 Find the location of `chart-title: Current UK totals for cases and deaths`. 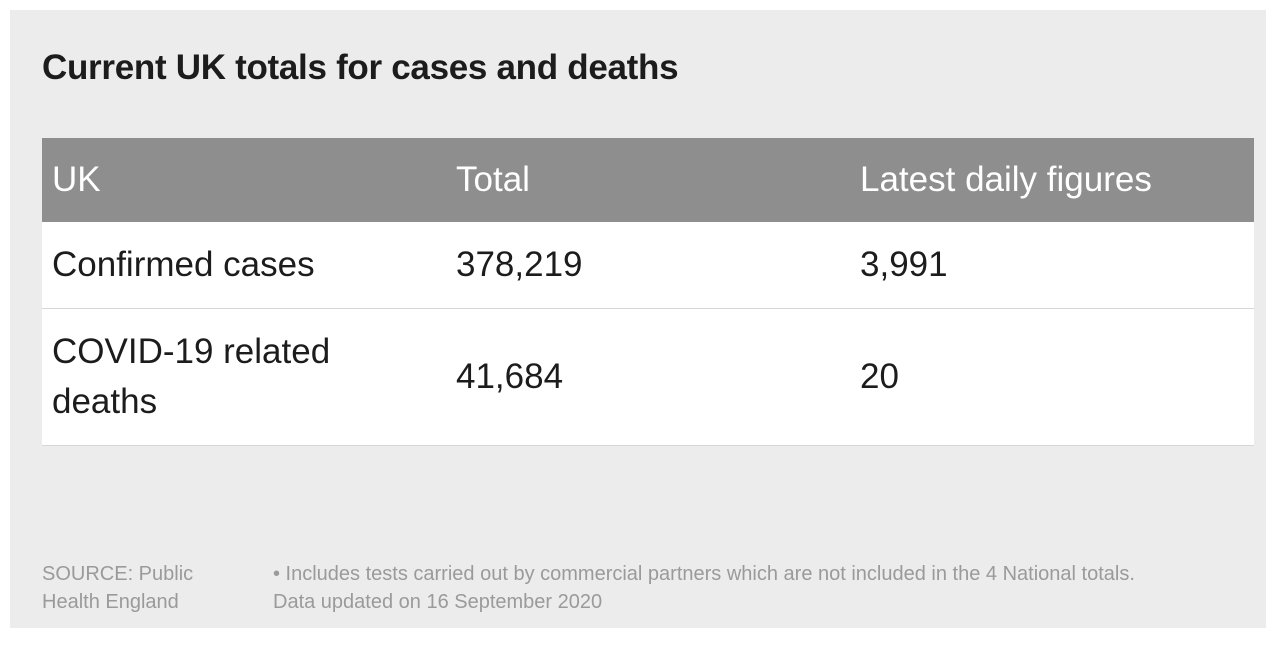

chart-title: Current UK totals for cases and deaths is located at coordinates (360, 67).